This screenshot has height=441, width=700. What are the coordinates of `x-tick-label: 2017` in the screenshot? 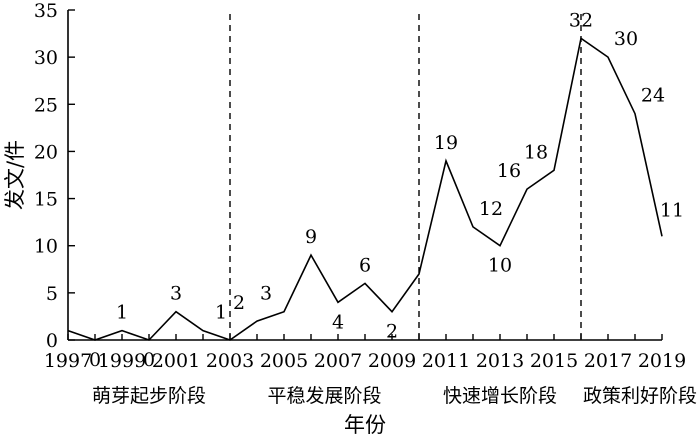 It's located at (608, 361).